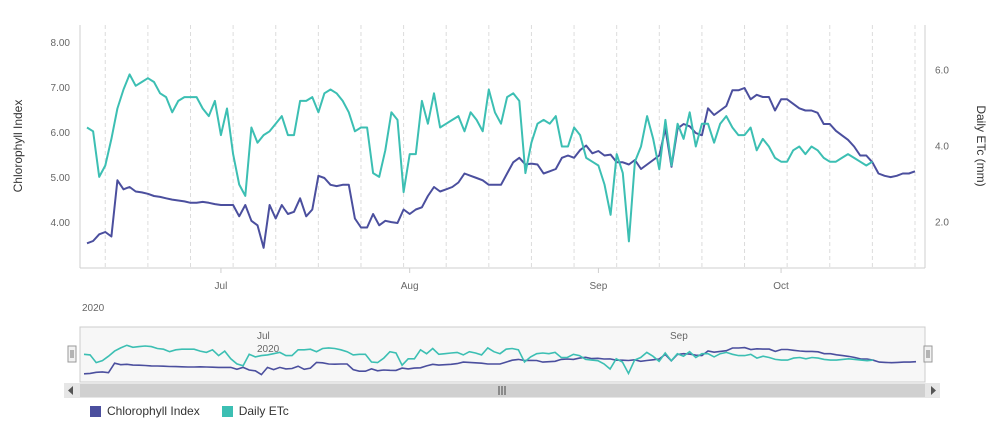 The height and width of the screenshot is (432, 1000). I want to click on navigator-panel, so click(502, 354).